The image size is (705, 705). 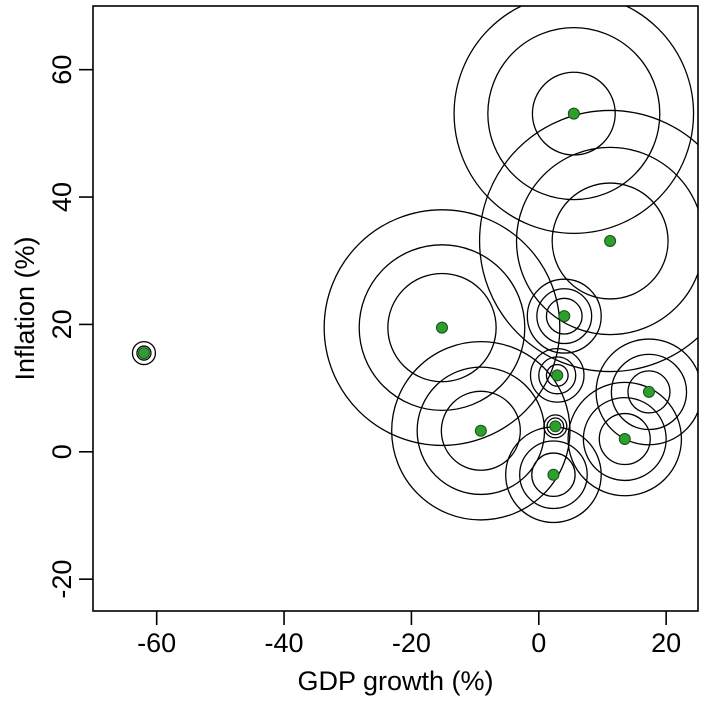 What do you see at coordinates (666, 643) in the screenshot?
I see `x-tick-label-4: 20` at bounding box center [666, 643].